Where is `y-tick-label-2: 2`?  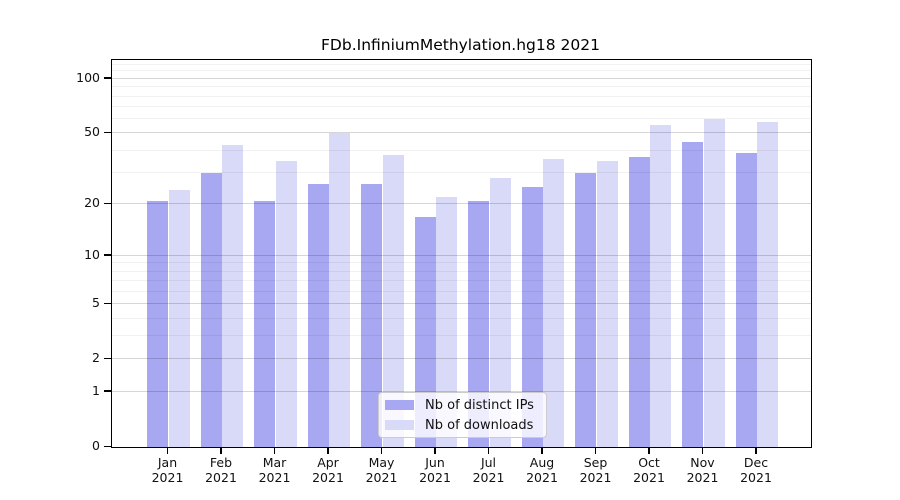 y-tick-label-2: 2 is located at coordinates (96, 358).